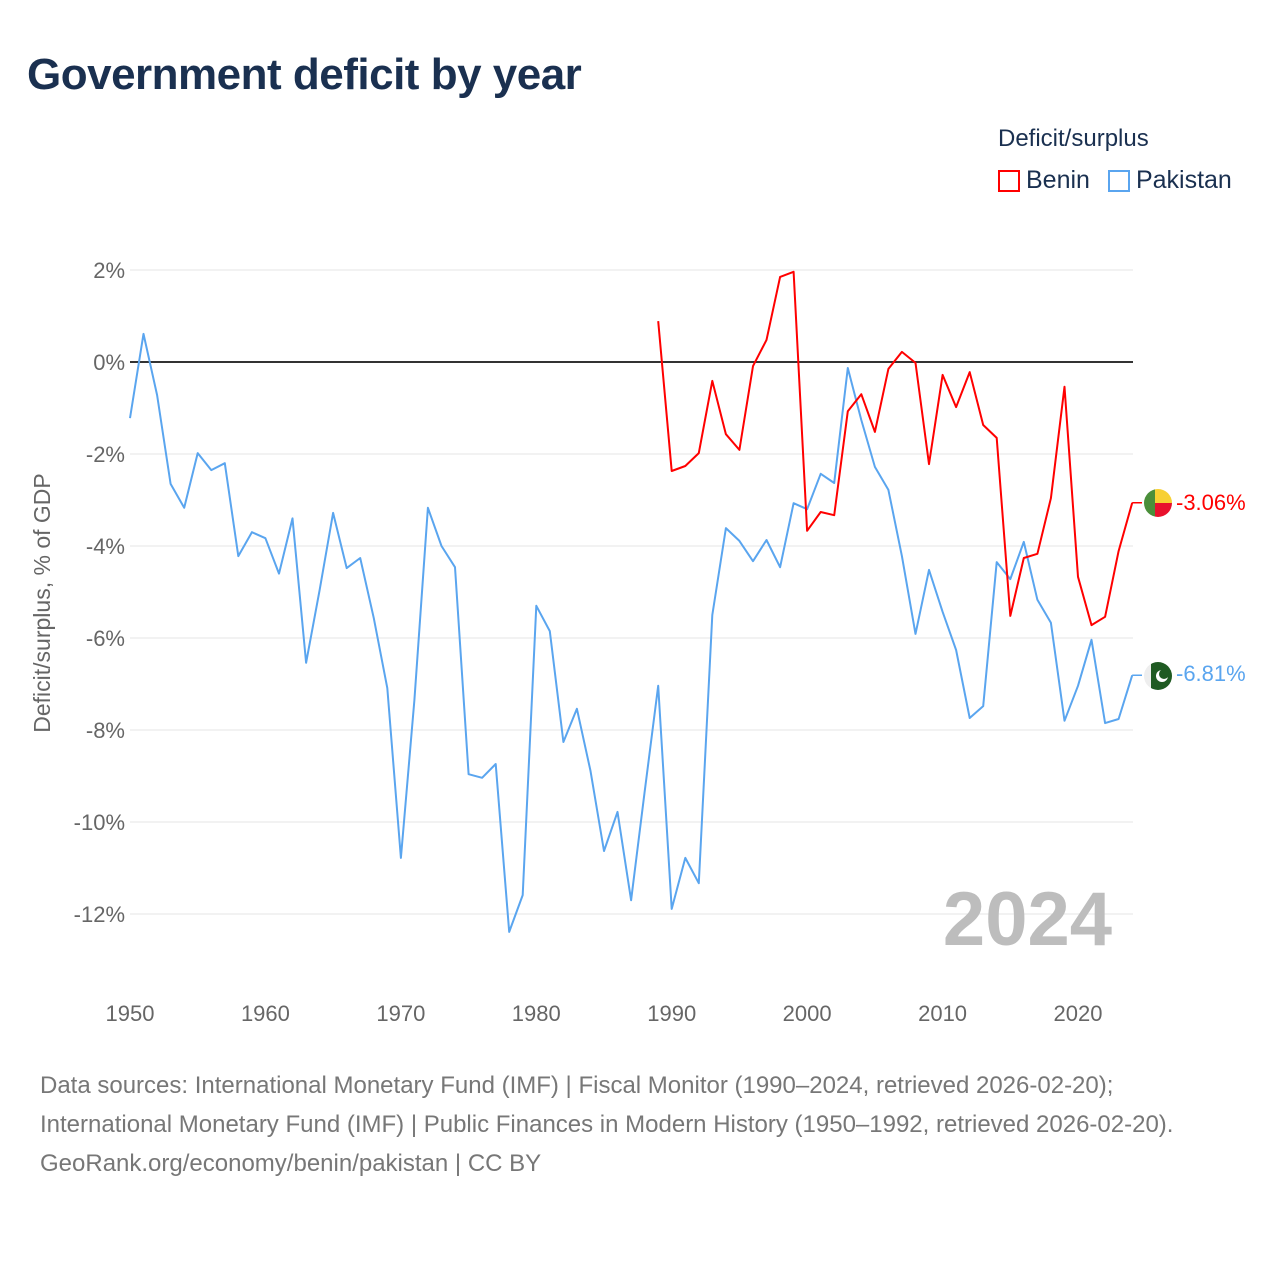 The width and height of the screenshot is (1280, 1280). What do you see at coordinates (1027, 919) in the screenshot?
I see `year-watermark: 2024` at bounding box center [1027, 919].